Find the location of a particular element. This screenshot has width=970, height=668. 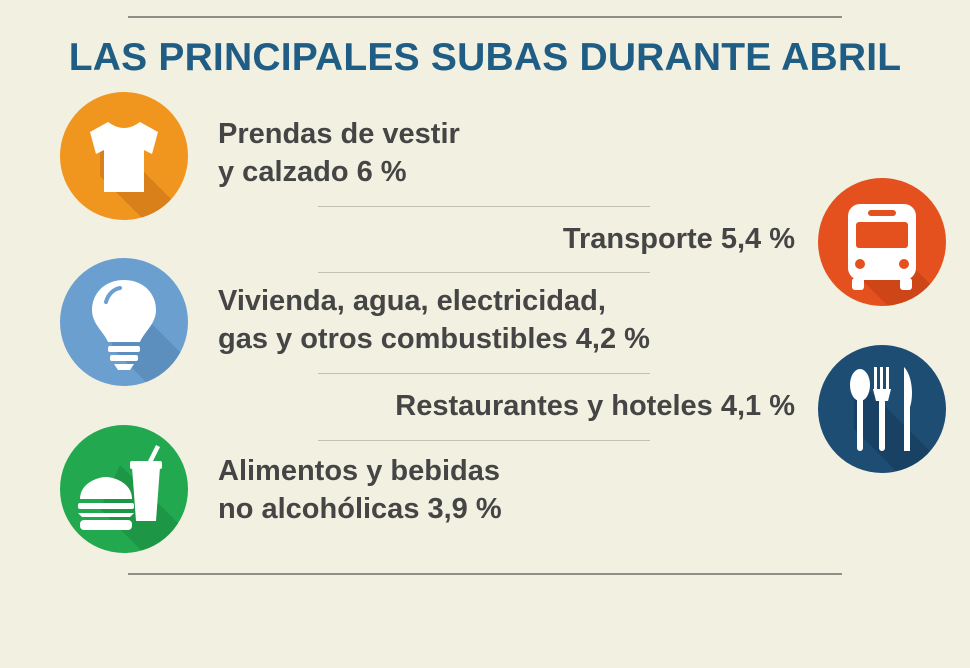

cutlery-icon is located at coordinates (898, 420).